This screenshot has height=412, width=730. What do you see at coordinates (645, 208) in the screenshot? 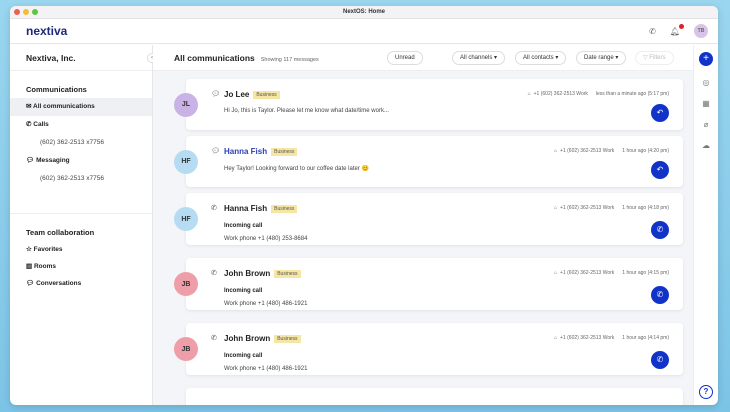
I see `timestamp: 1 hour ago (4:18 pm)` at bounding box center [645, 208].